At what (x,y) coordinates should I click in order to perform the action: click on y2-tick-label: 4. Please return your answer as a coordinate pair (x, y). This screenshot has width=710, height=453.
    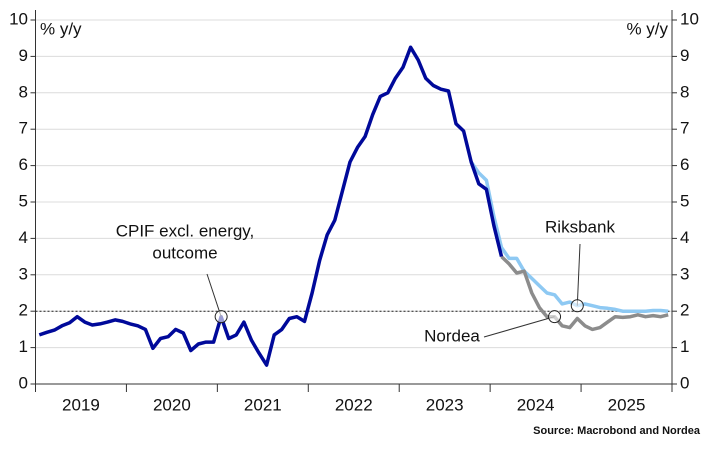
    Looking at the image, I should click on (684, 237).